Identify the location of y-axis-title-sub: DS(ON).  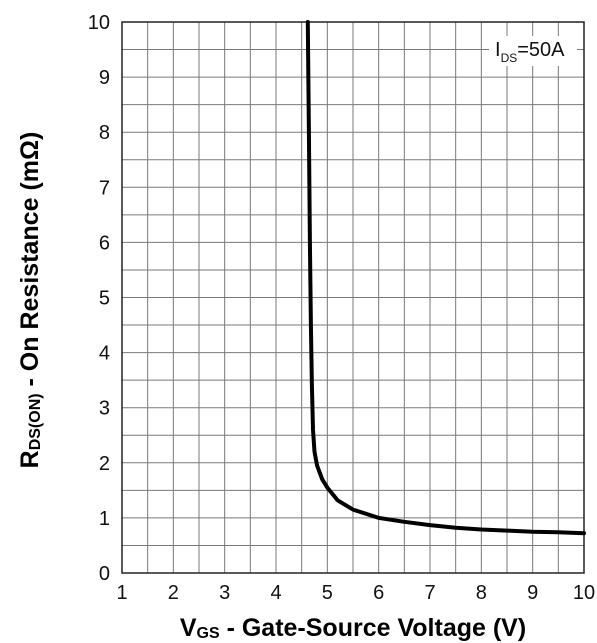
(35, 421).